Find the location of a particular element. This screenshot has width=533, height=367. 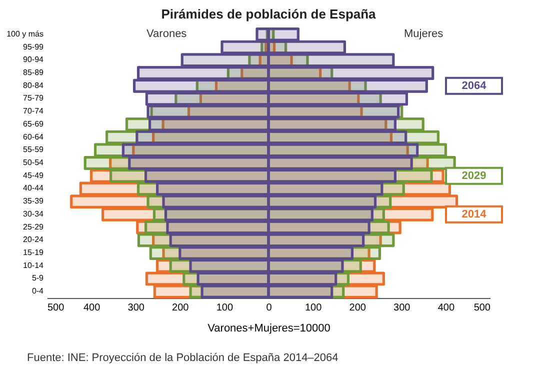

y-tick-label: 45-49 is located at coordinates (33, 175).